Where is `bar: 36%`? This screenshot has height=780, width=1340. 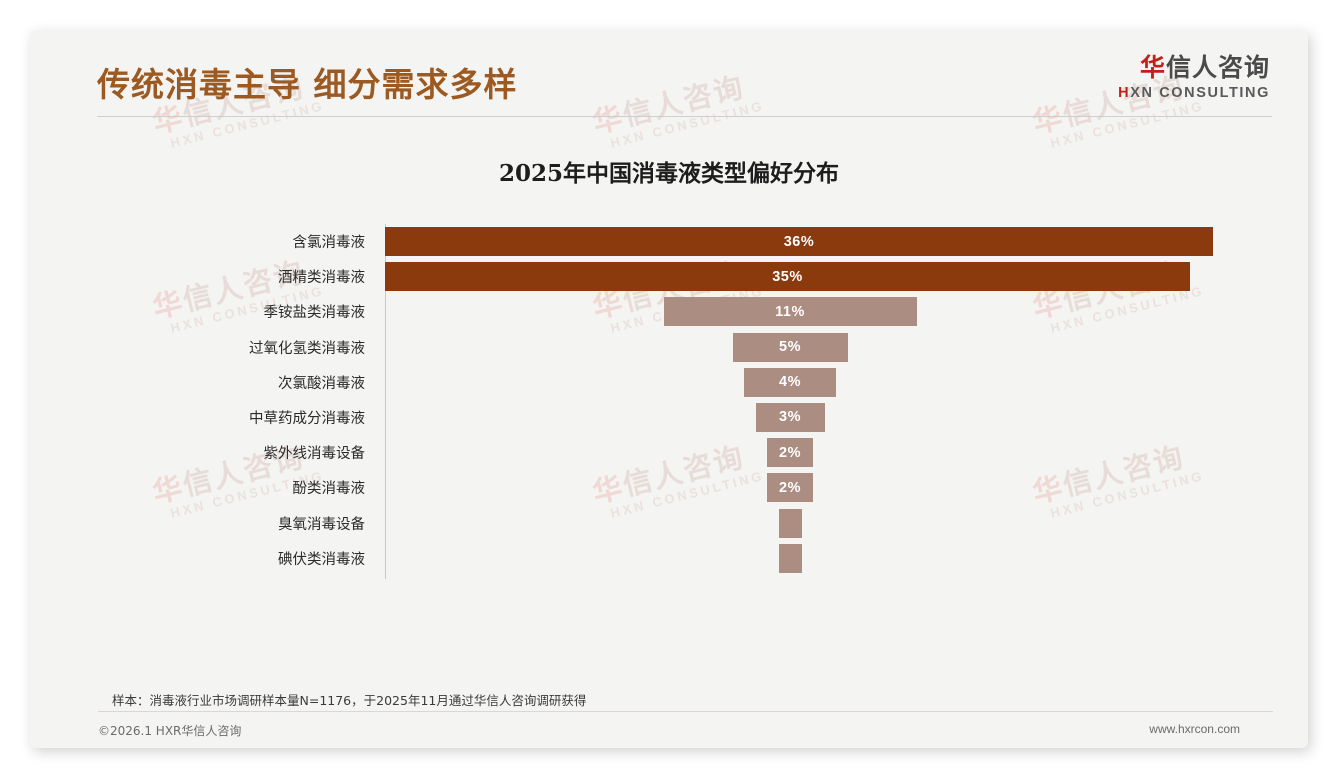 bar: 36% is located at coordinates (799, 241).